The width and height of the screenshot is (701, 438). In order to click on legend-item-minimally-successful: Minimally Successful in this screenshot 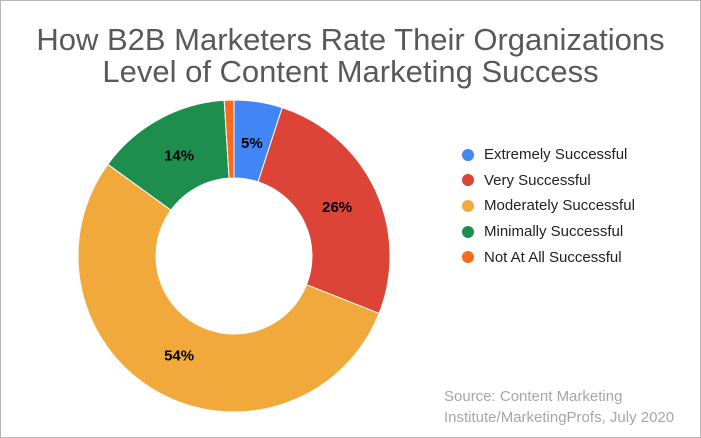, I will do `click(548, 232)`.